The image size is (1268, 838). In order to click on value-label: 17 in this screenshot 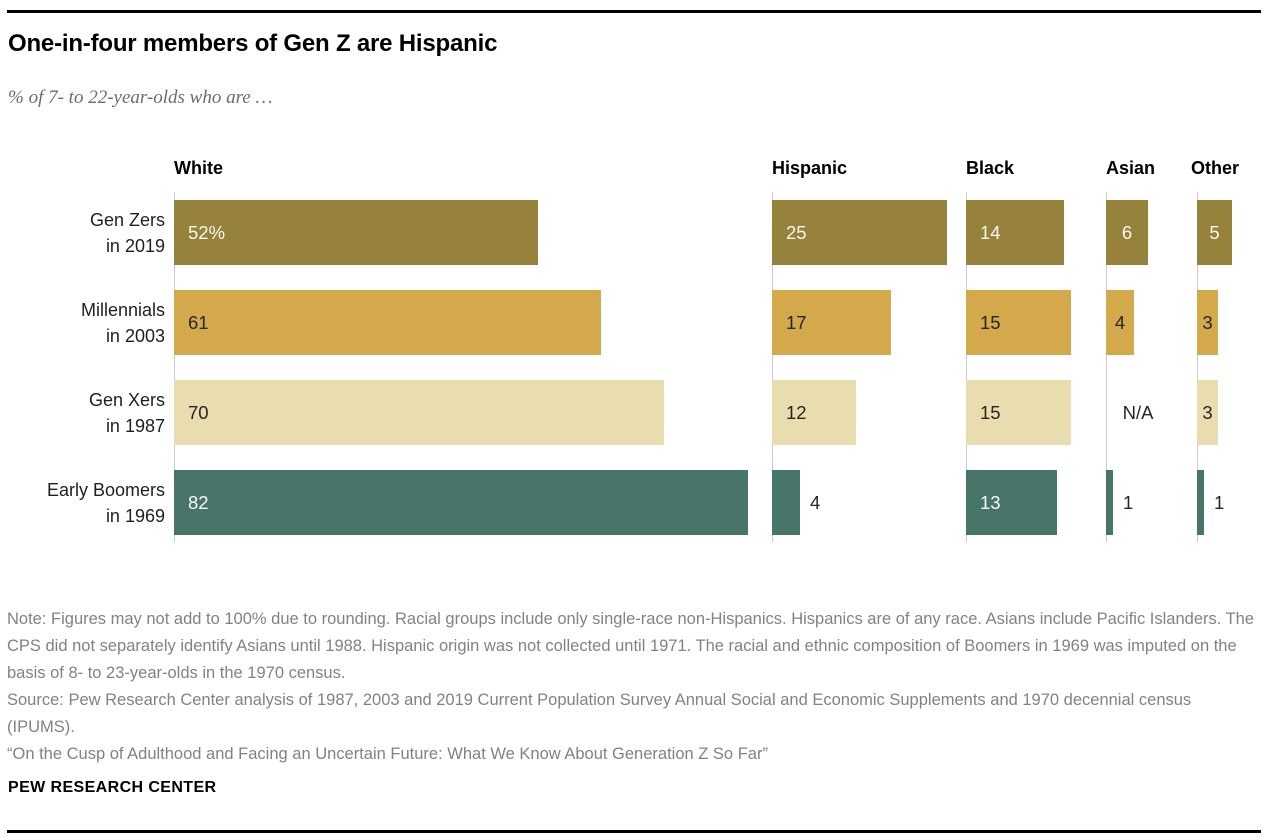, I will do `click(796, 322)`.